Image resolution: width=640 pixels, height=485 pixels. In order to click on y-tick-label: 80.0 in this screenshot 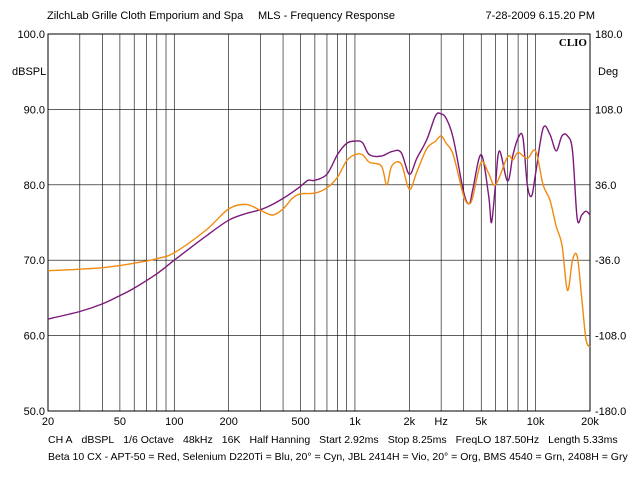, I will do `click(34, 186)`.